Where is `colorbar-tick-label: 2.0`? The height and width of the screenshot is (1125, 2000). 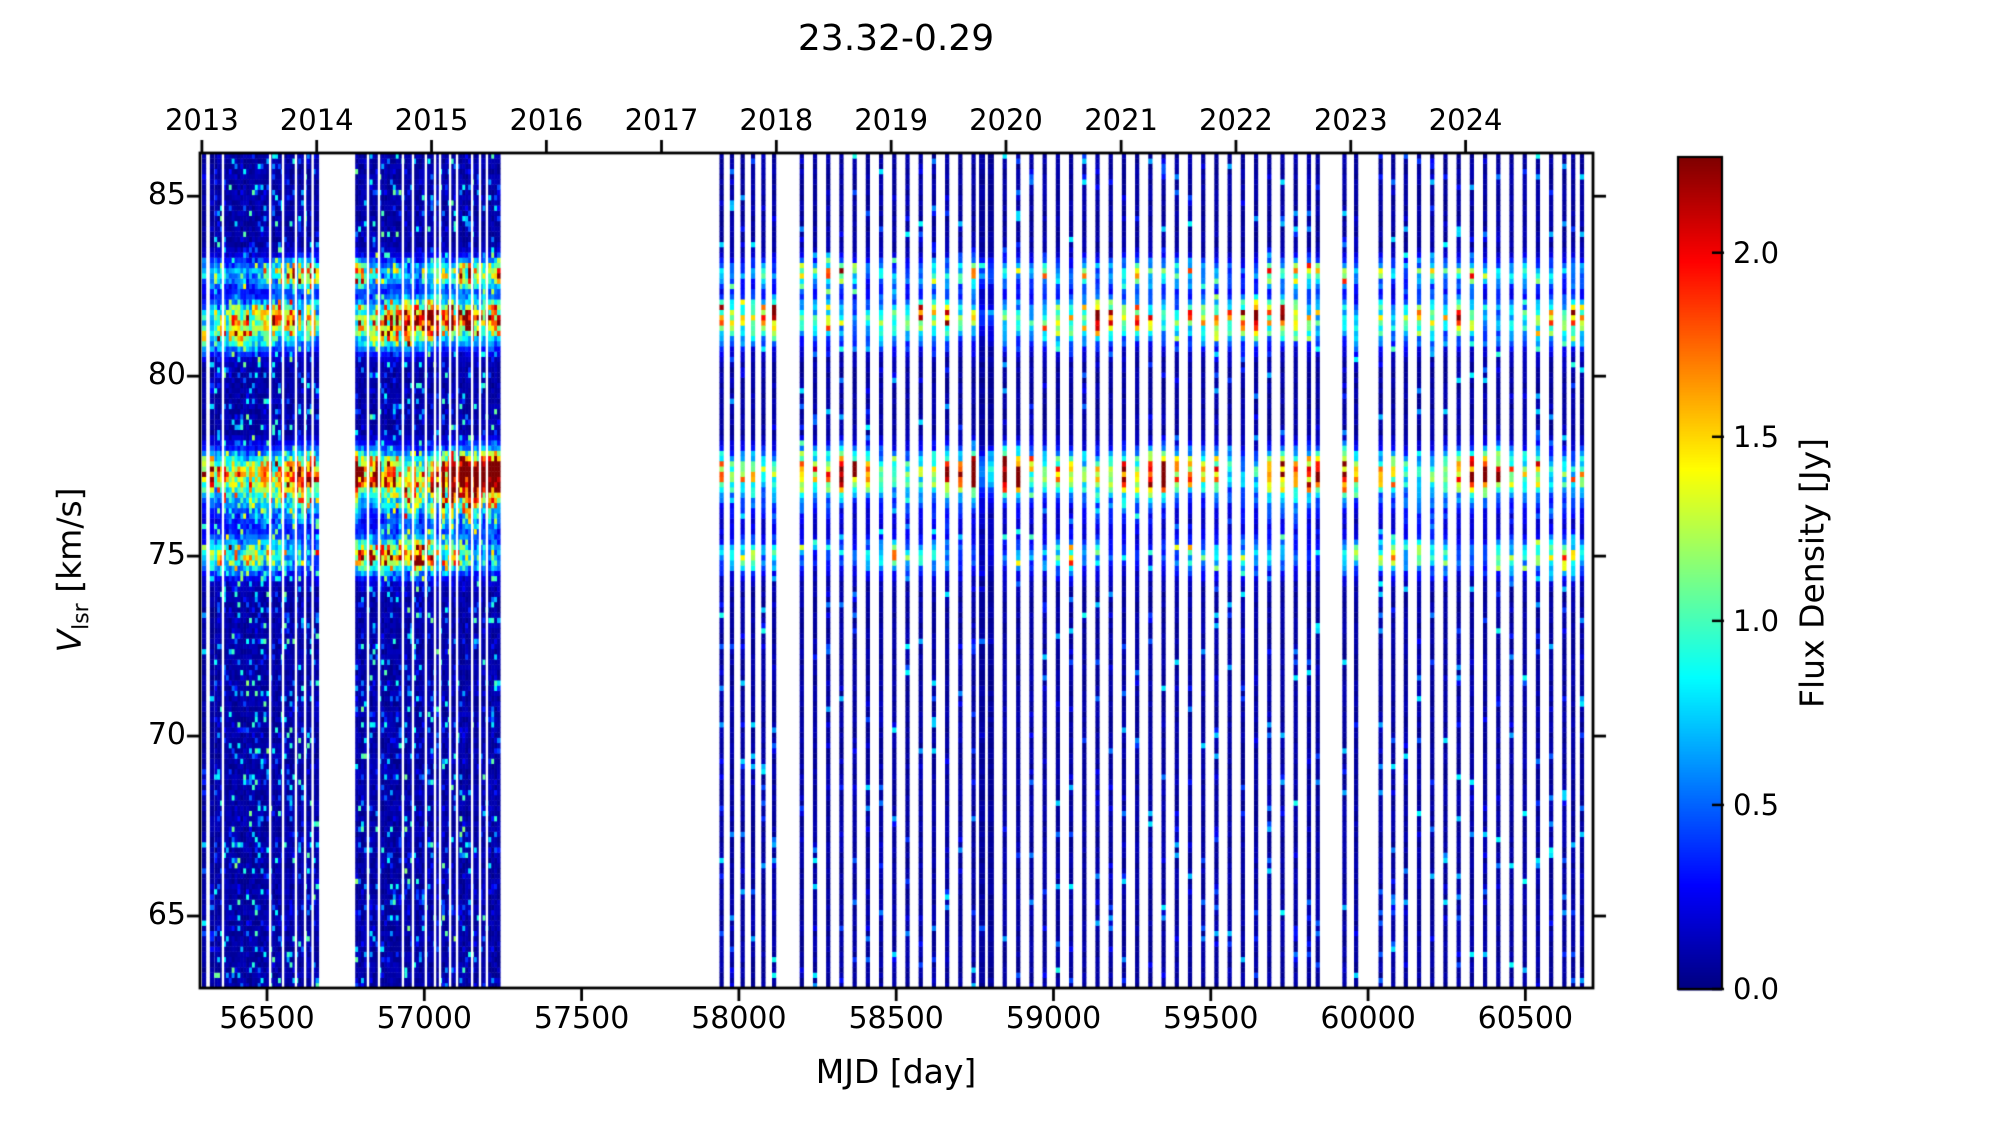 colorbar-tick-label: 2.0 is located at coordinates (1756, 252).